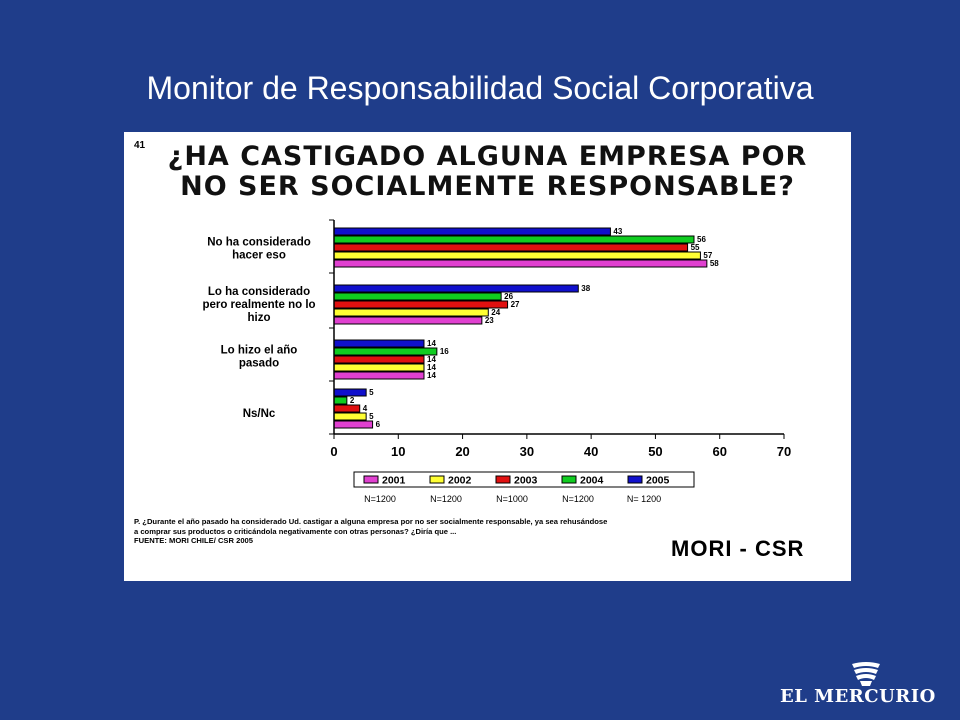 This screenshot has height=720, width=960. Describe the element at coordinates (444, 351) in the screenshot. I see `value-label: 16` at that location.